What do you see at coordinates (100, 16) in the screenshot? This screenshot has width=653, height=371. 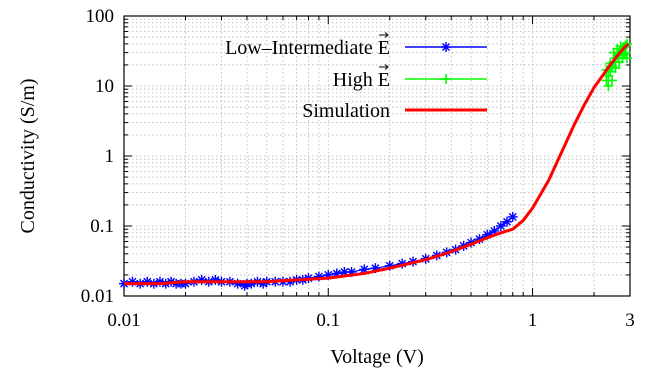 I see `y-tick-label: 100` at bounding box center [100, 16].